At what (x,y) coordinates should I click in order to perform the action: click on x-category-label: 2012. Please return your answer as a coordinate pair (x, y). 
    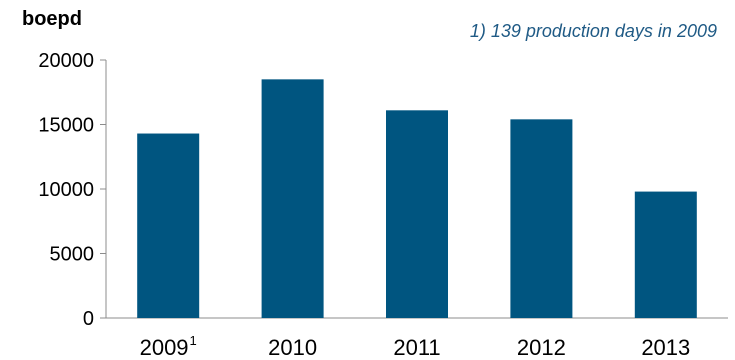
    Looking at the image, I should click on (541, 347).